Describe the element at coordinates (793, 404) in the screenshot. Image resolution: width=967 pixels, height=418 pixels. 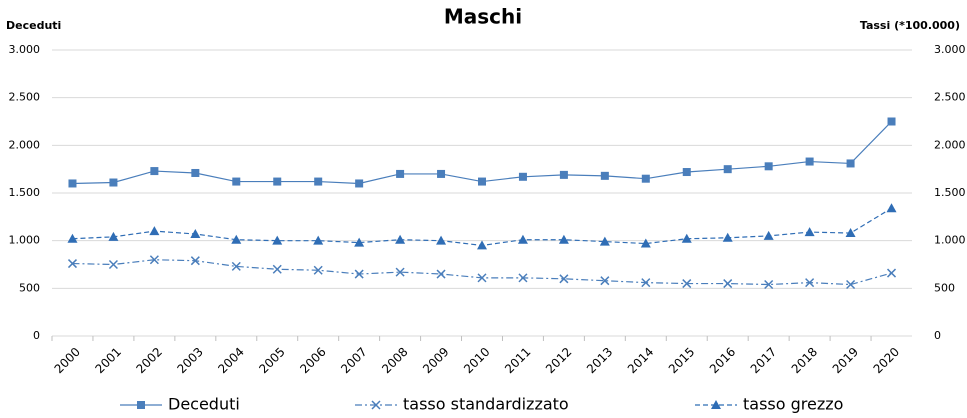
I see `legend-label: tasso grezzo` at that location.